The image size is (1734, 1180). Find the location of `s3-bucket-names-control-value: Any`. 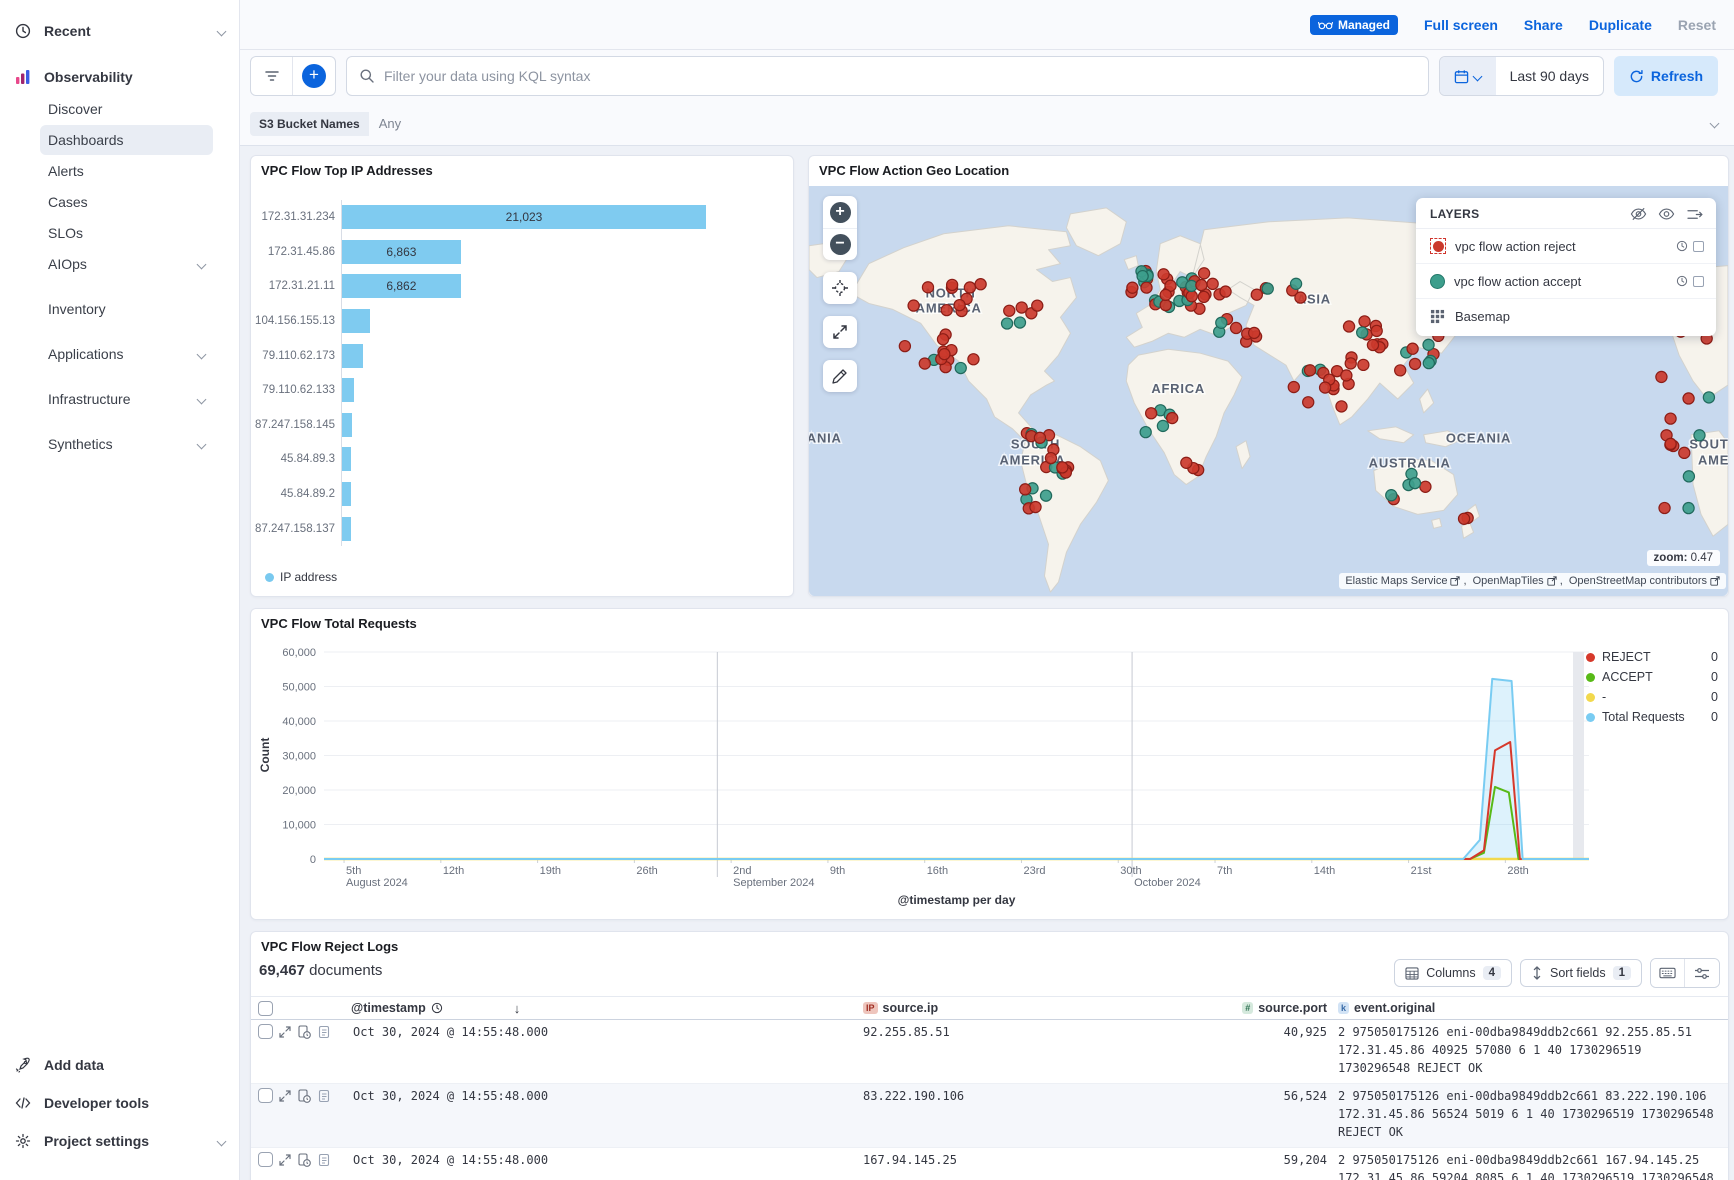

s3-bucket-names-control-value: Any is located at coordinates (390, 123).